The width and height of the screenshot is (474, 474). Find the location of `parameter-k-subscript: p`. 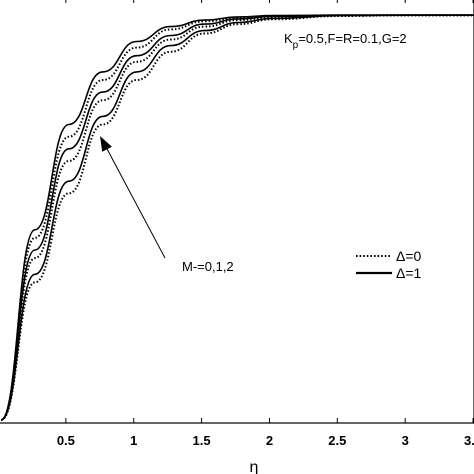

parameter-k-subscript: p is located at coordinates (296, 45).